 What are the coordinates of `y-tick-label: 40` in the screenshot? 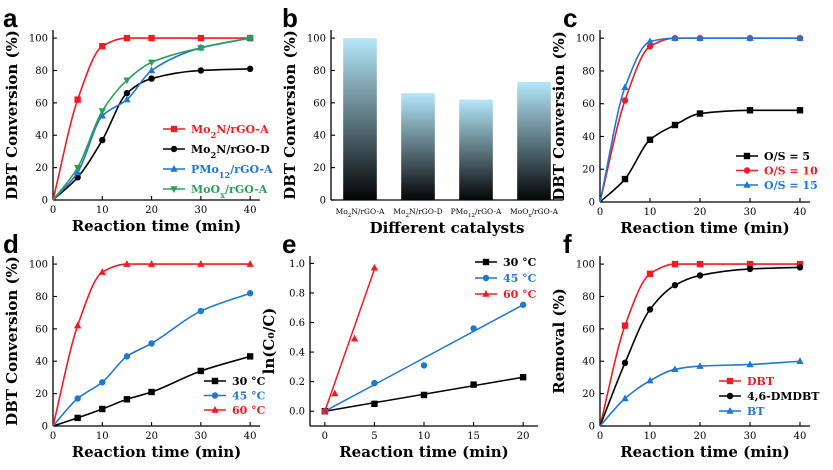 It's located at (41, 136).